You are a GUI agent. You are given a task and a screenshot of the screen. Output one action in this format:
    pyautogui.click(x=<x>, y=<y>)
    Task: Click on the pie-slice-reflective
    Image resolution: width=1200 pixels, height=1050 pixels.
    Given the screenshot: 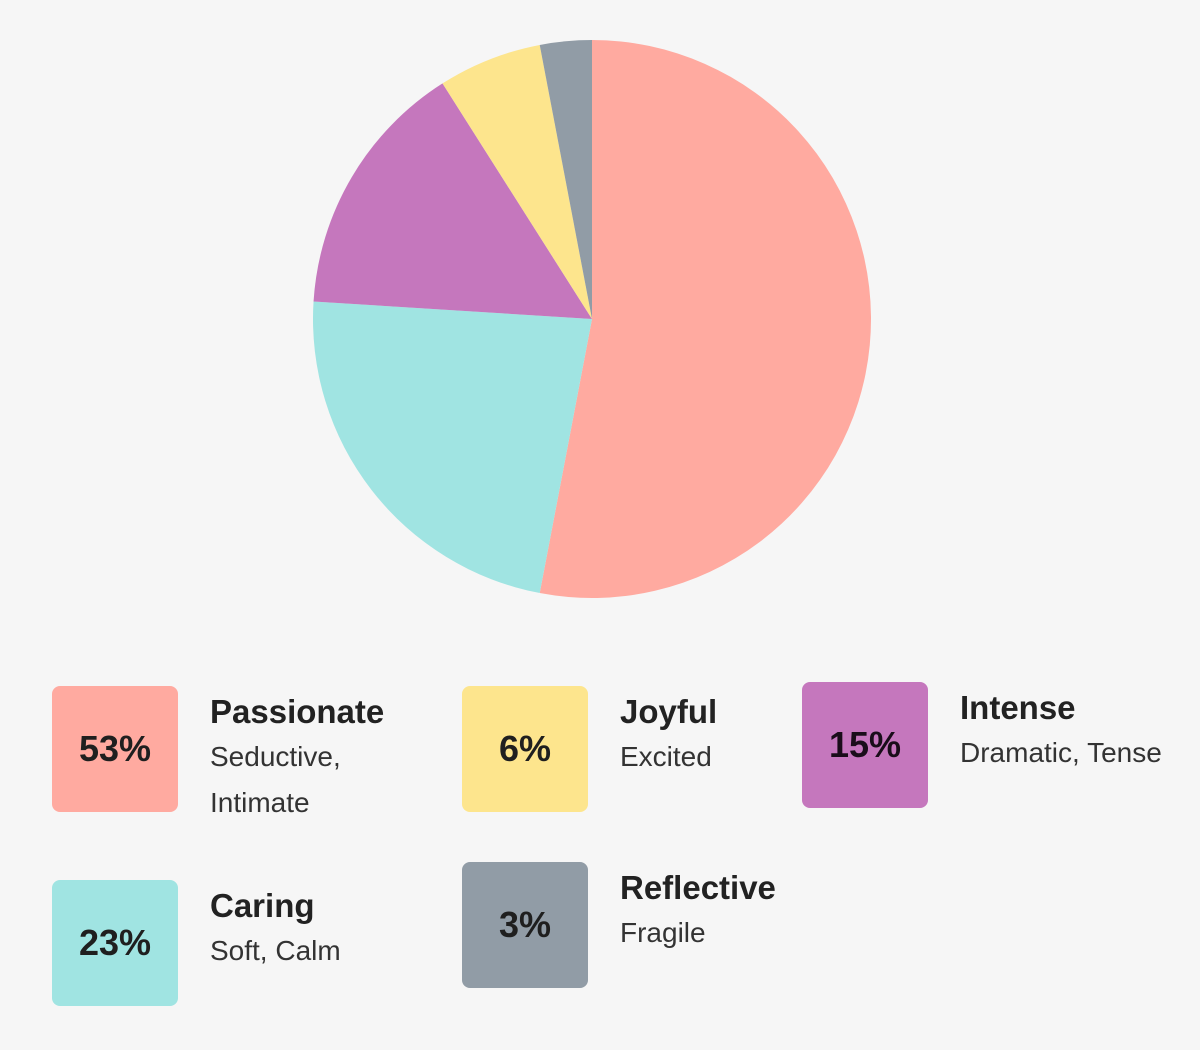 What is the action you would take?
    pyautogui.click(x=565, y=179)
    